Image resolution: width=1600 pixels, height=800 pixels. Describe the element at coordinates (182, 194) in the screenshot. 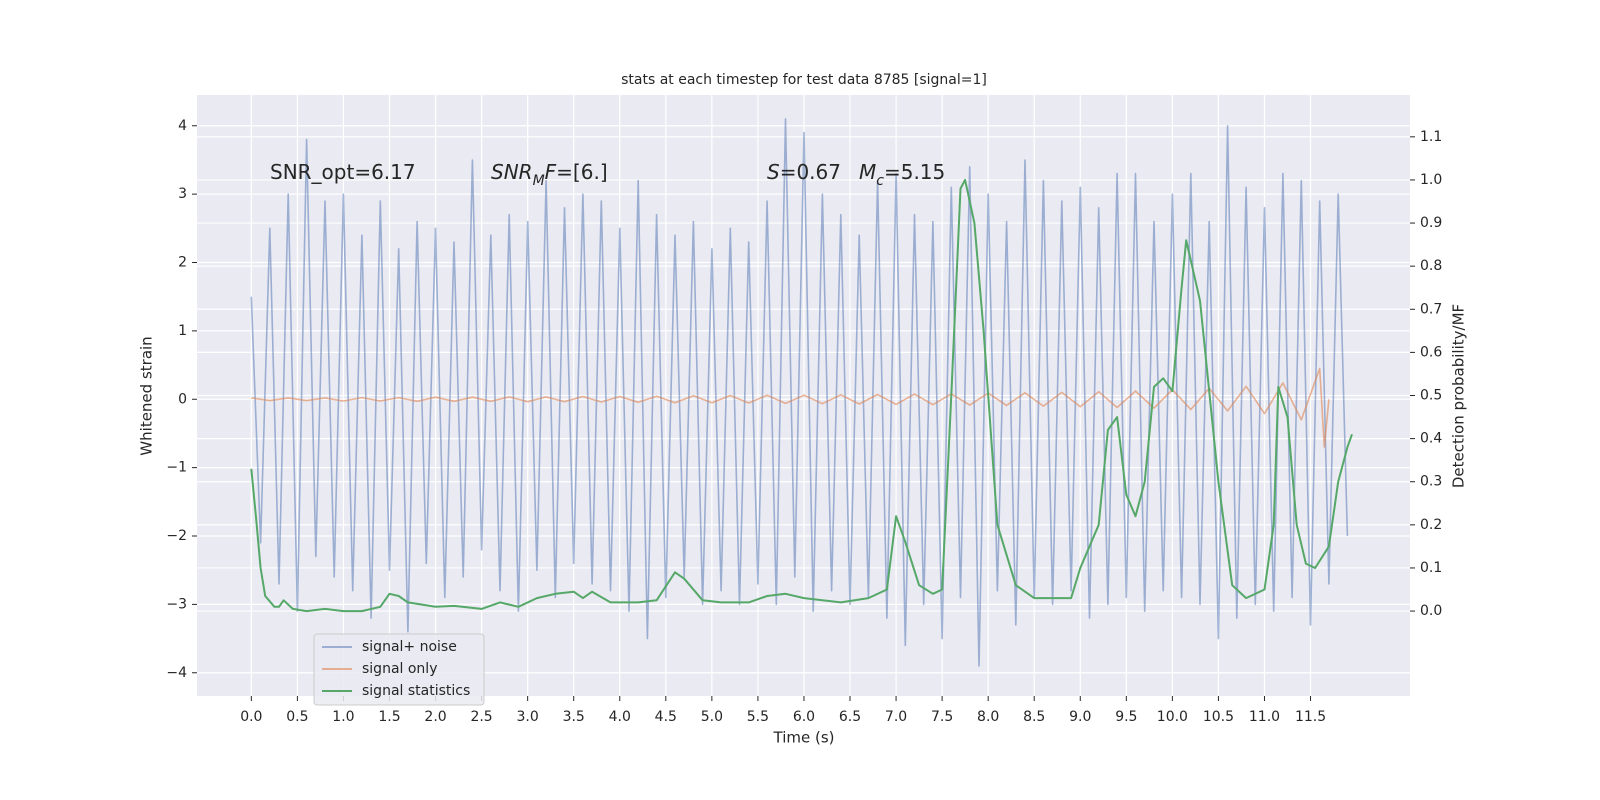

I see `y-tick-label: 3` at that location.